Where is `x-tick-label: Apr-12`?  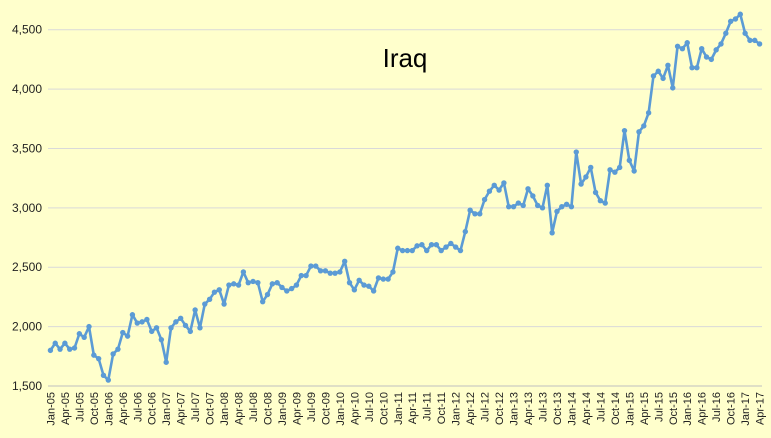
x-tick-label: Apr-12 is located at coordinates (471, 408).